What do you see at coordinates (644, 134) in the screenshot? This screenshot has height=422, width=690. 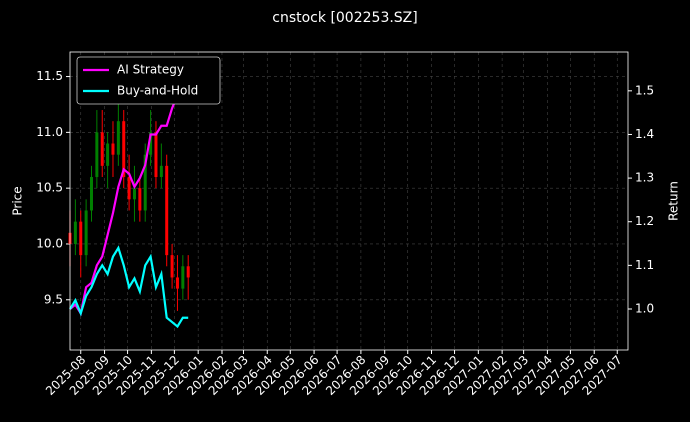 I see `y2-tick-label: 1.4` at bounding box center [644, 134].